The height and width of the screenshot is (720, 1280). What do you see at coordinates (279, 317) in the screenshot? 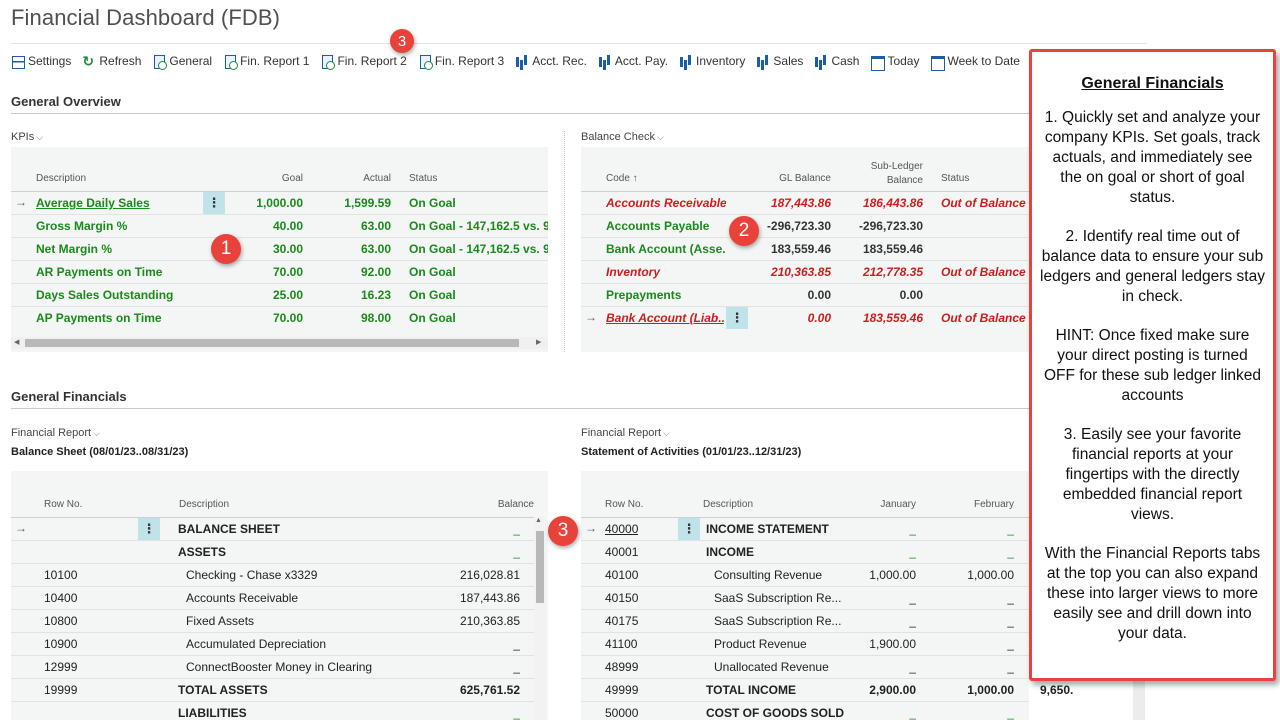
I see `table-row: AP Payments on Time 70.00 98.00 On Goal` at bounding box center [279, 317].